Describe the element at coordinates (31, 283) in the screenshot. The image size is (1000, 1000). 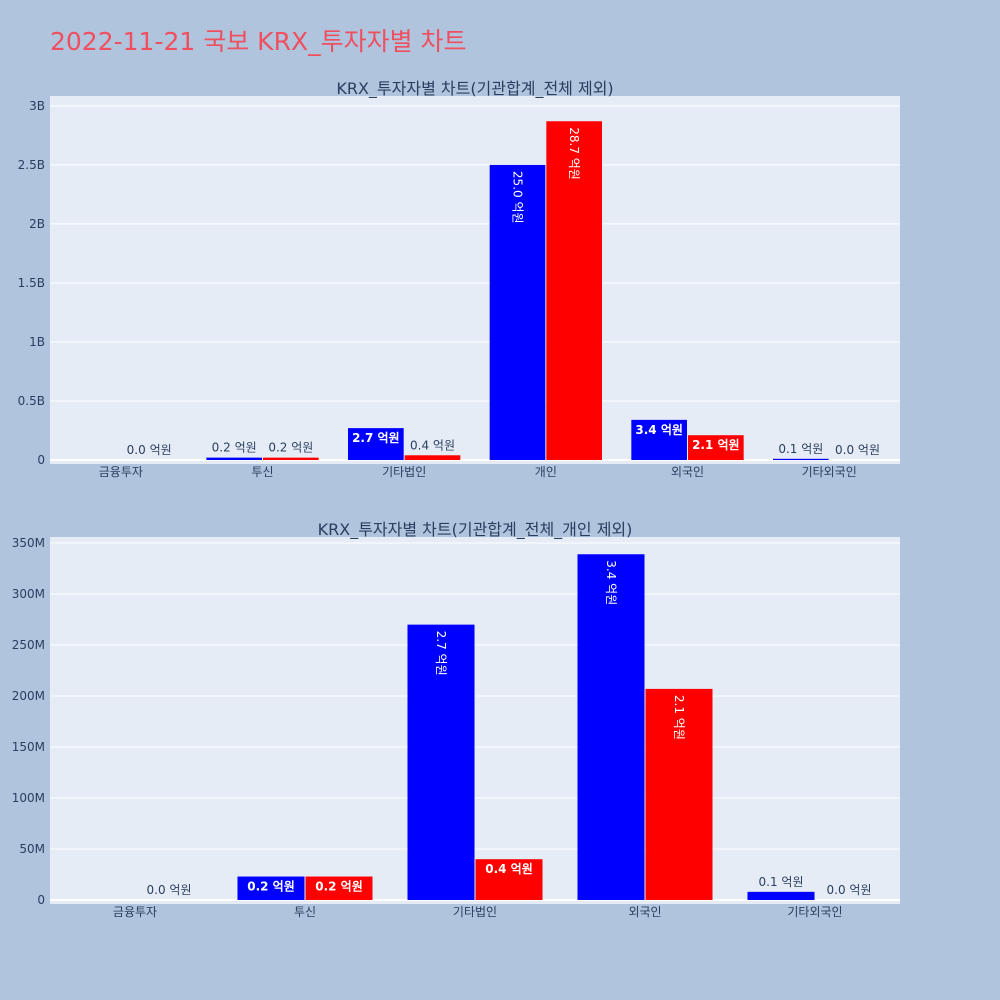
I see `y-tick-label: 1.5B` at that location.